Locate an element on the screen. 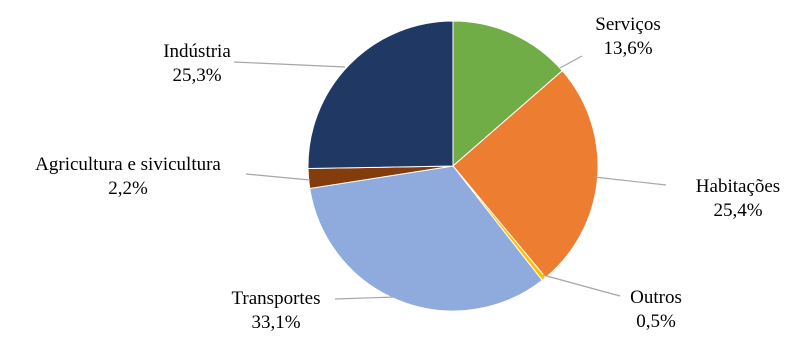 Image resolution: width=791 pixels, height=339 pixels. slice-label-3: Transportes is located at coordinates (275, 298).